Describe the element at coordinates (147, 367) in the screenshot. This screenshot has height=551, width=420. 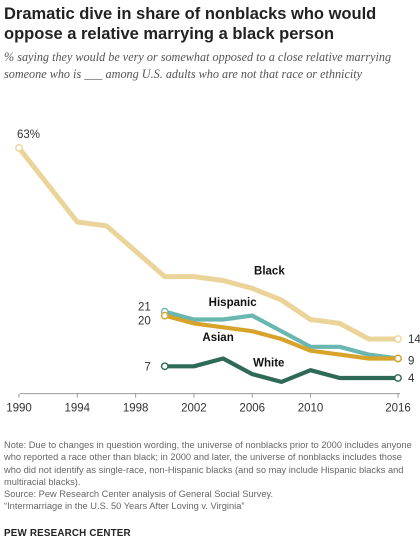
I see `start-label-white: 7` at that location.